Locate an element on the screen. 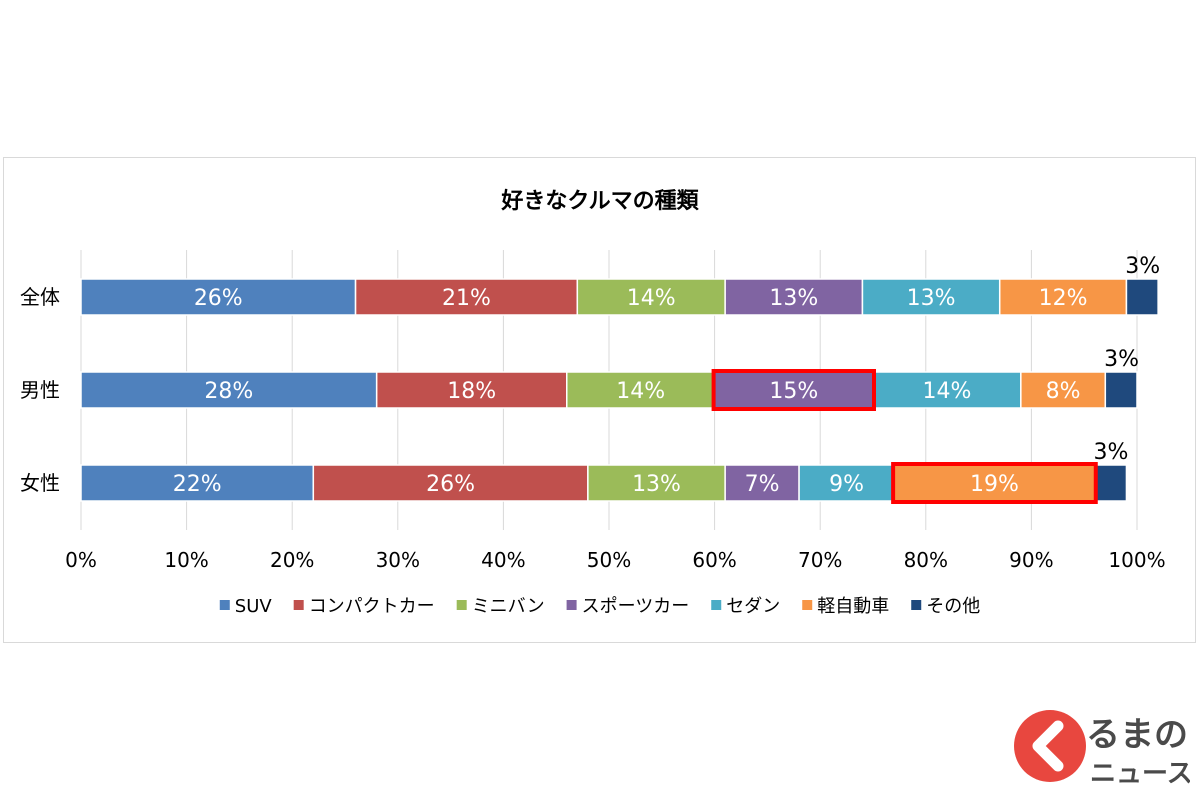  legend-label: その他 is located at coordinates (953, 606).